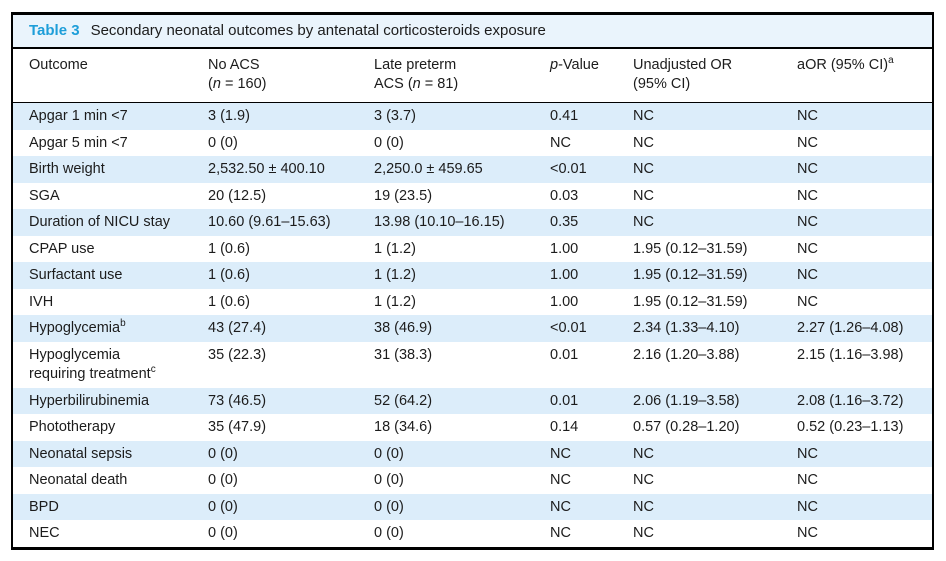 This screenshot has height=561, width=946. I want to click on table-row-15: NEC 0 (0) 0 (0) NC NC NC, so click(472, 533).